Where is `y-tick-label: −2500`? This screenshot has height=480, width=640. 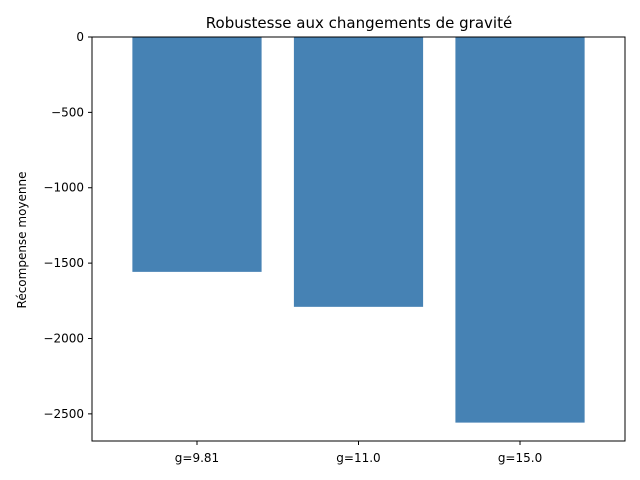 y-tick-label: −2500 is located at coordinates (63, 414).